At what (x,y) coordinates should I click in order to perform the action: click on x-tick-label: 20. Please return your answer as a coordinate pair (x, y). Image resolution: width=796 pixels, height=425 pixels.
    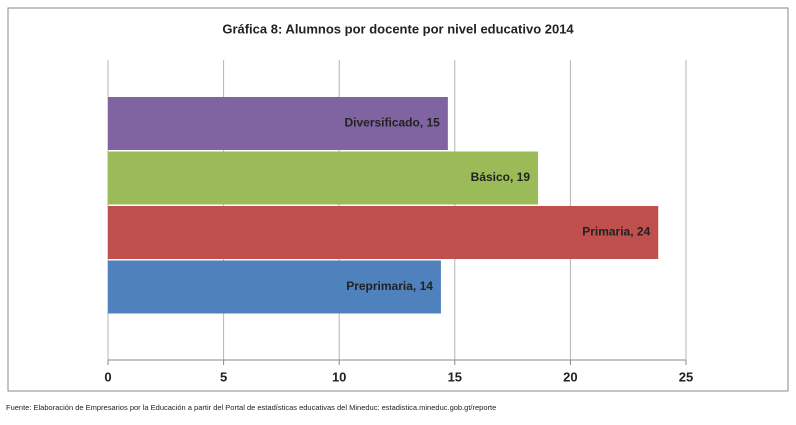
    Looking at the image, I should click on (570, 376).